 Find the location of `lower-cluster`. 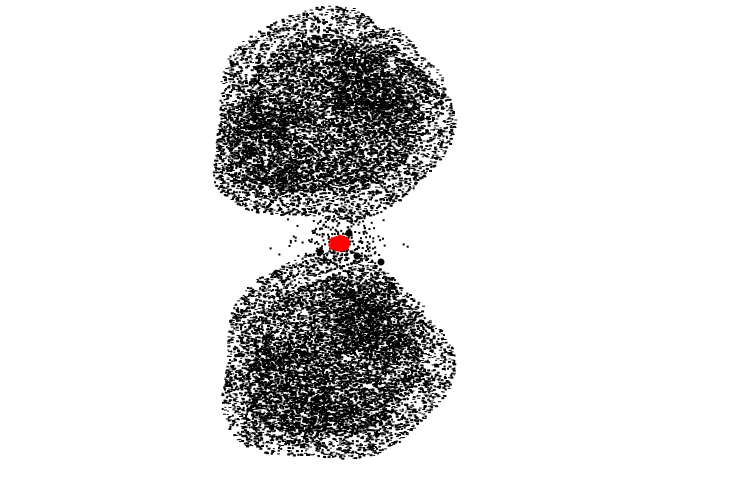

lower-cluster is located at coordinates (339, 354).